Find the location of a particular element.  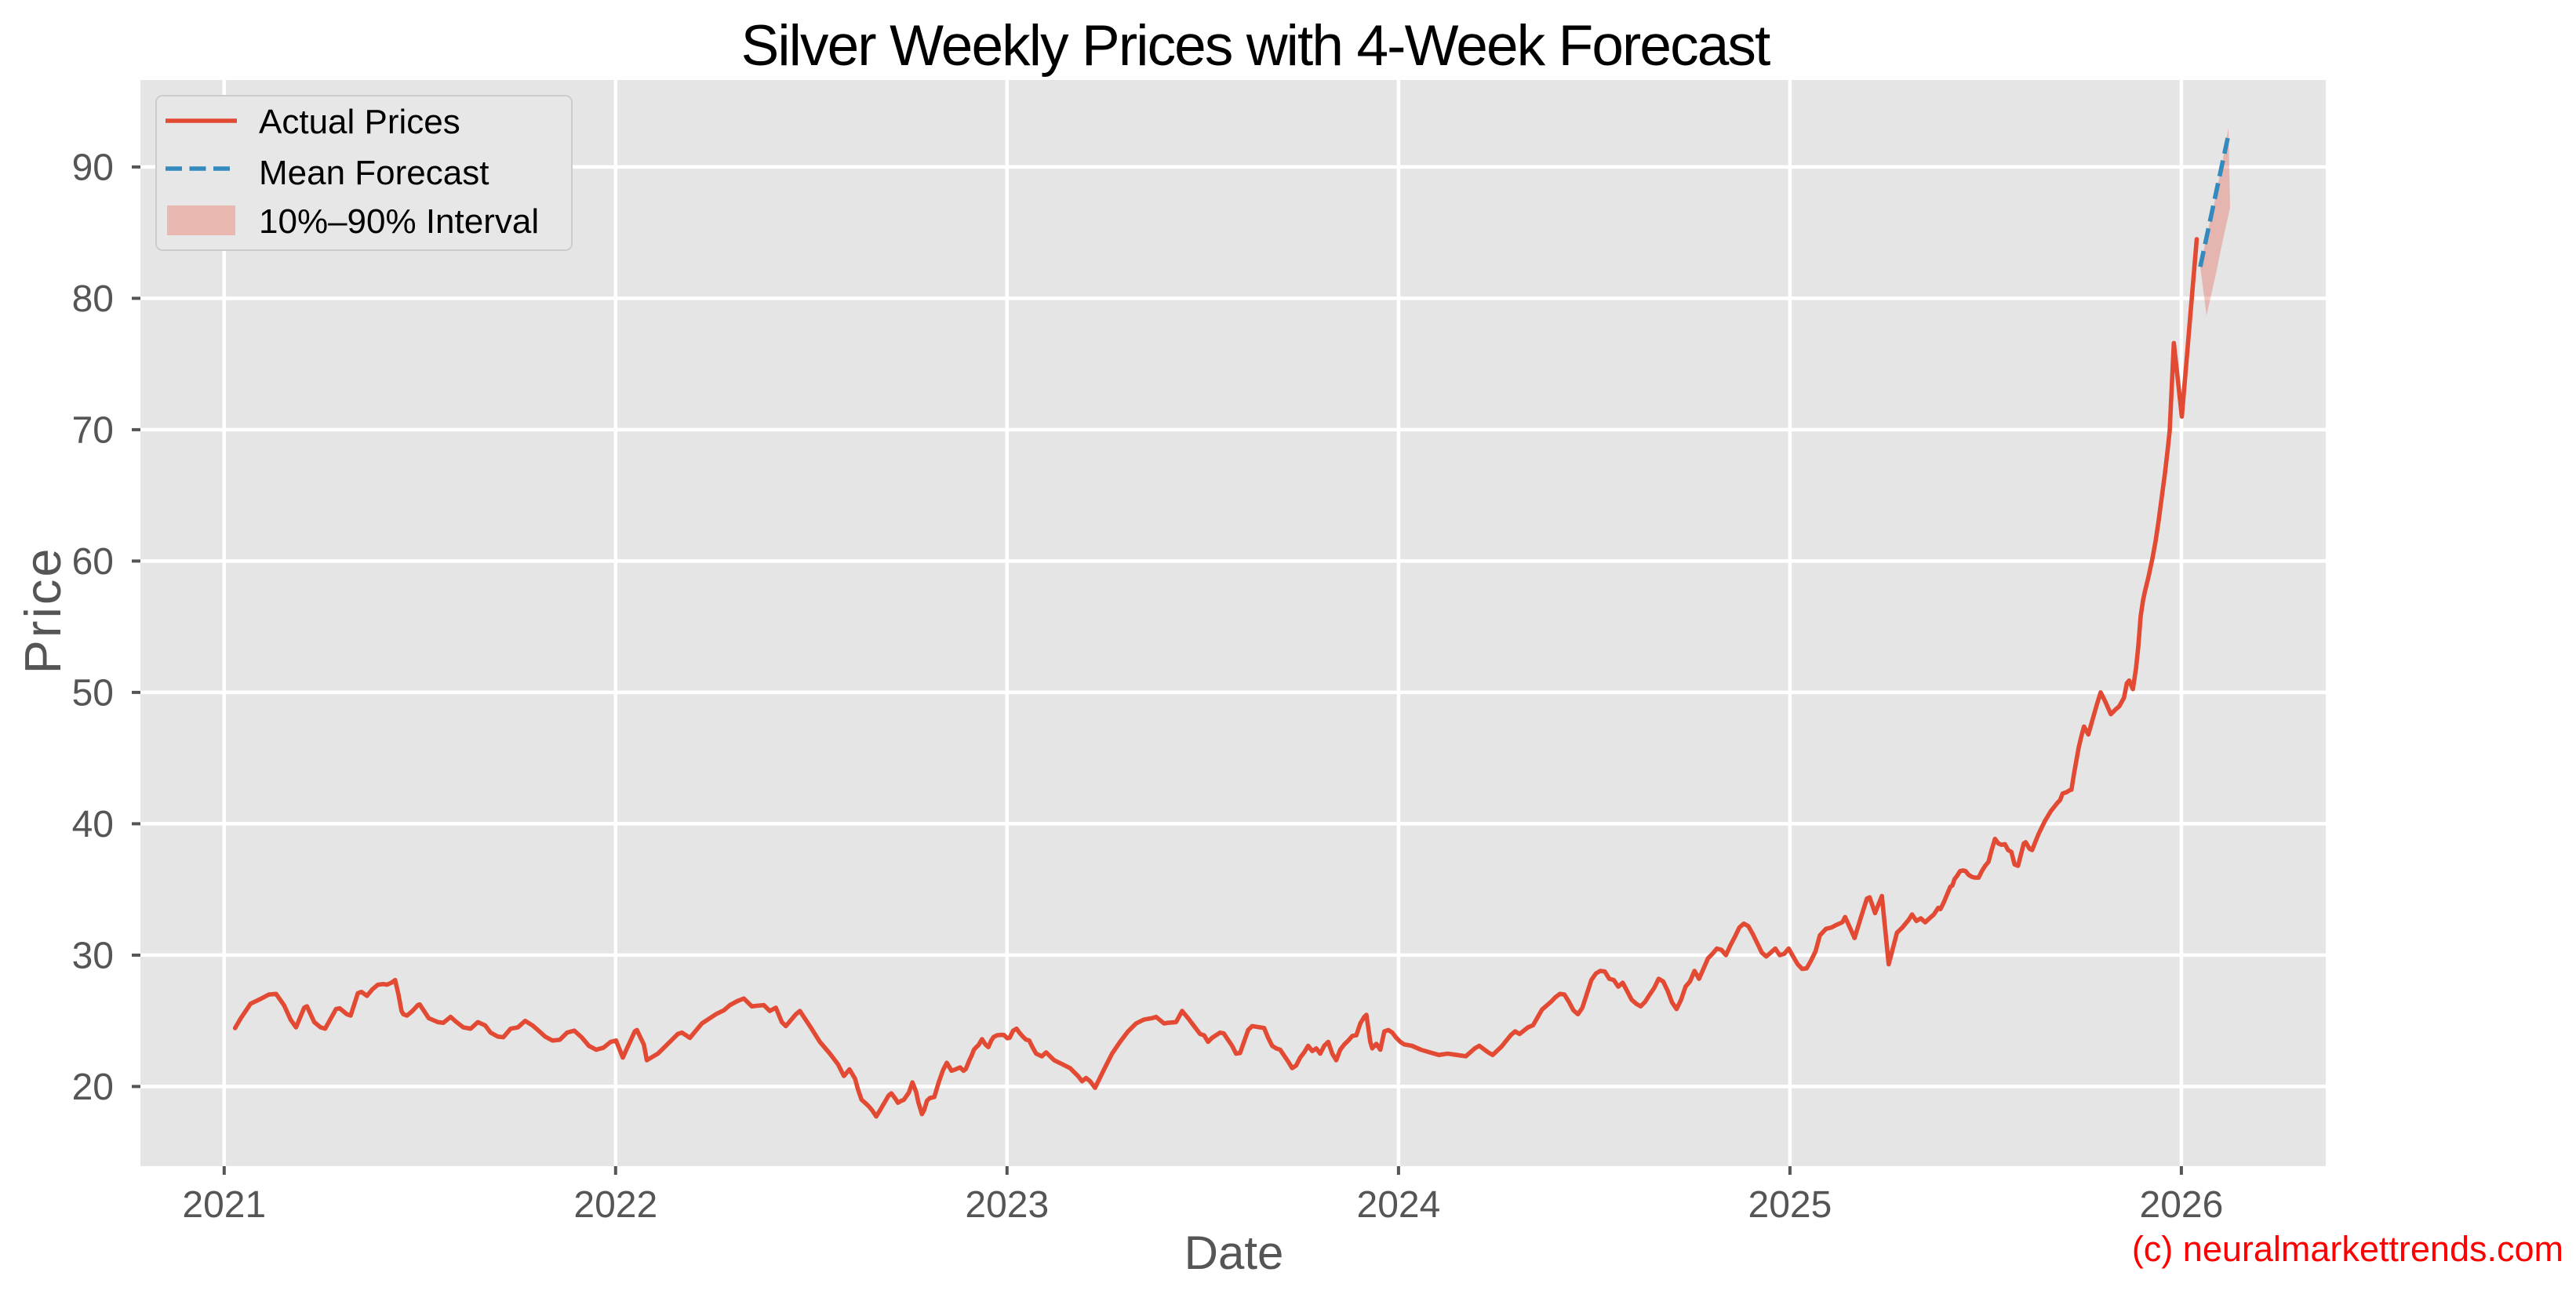

svg-text: 80 is located at coordinates (93, 299).